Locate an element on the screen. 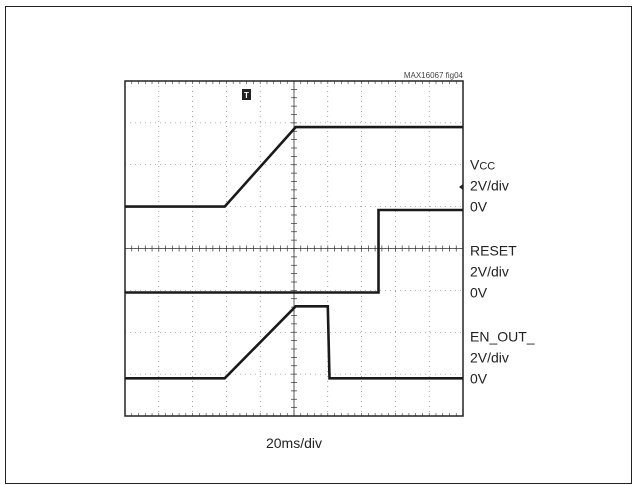 The height and width of the screenshot is (485, 638). trace-labels: 0V 2V/div VCC 0V 2V/div RESET 0V 2V/div EN_OUT_ is located at coordinates (502, 272).